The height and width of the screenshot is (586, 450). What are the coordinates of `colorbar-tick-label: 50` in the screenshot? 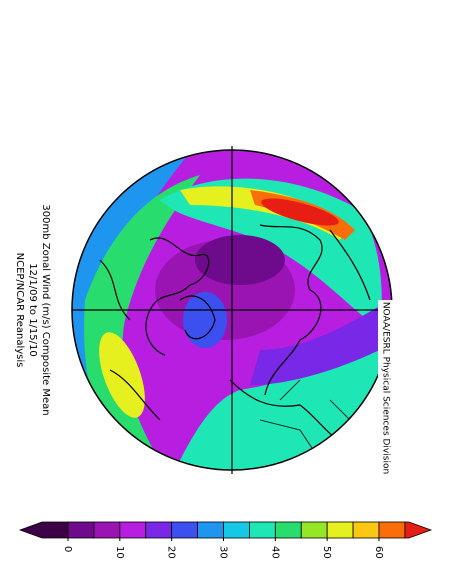 It's located at (326, 552).